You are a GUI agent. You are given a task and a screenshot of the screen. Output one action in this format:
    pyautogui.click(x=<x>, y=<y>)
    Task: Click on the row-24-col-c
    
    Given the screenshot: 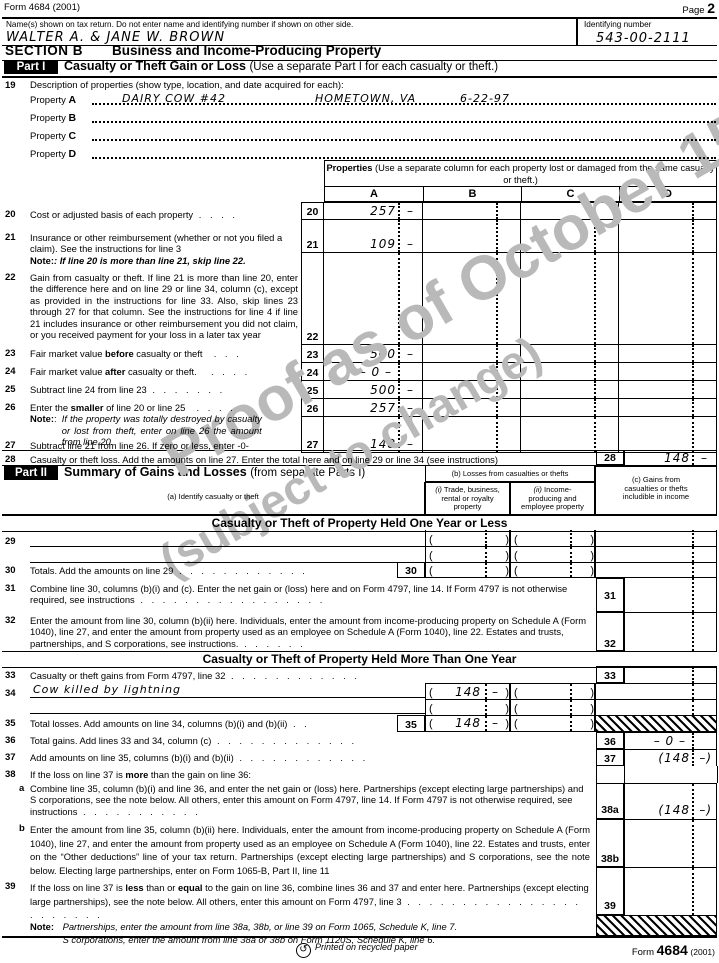 What is the action you would take?
    pyautogui.click(x=570, y=371)
    